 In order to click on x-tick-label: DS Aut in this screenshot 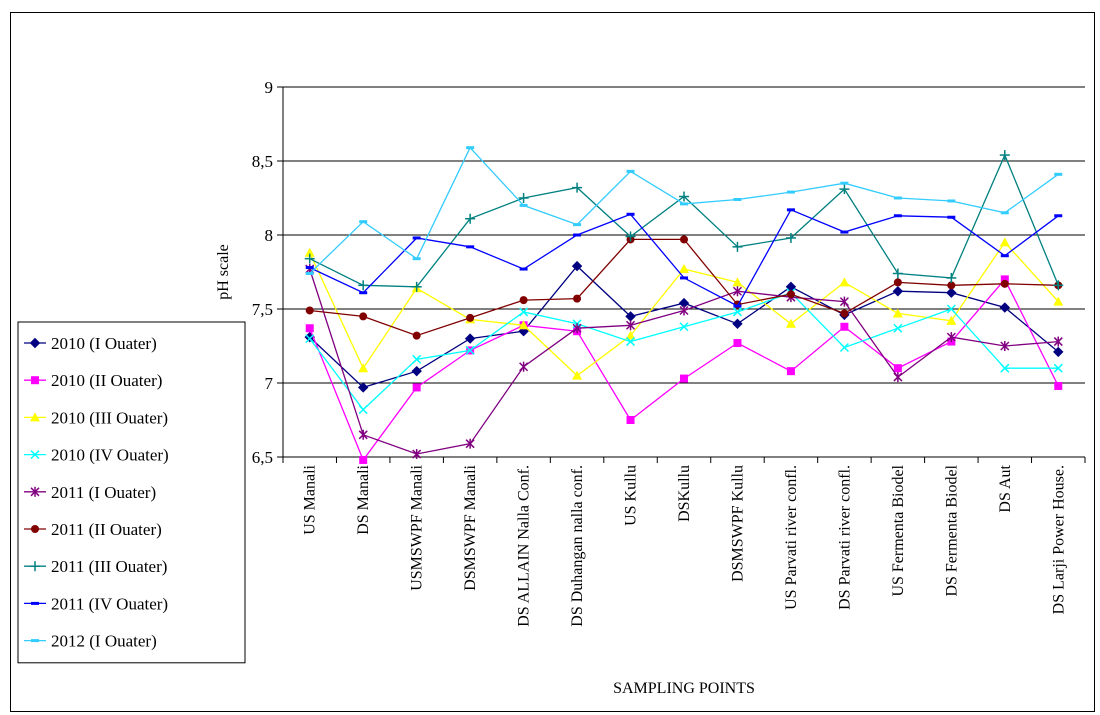, I will do `click(1005, 488)`.